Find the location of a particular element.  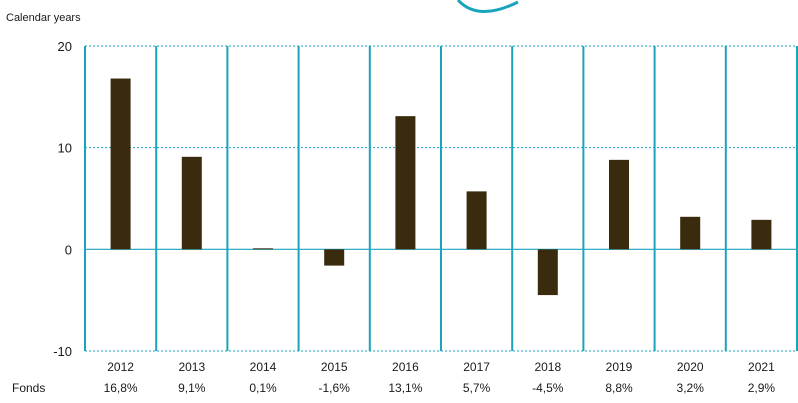

data-label: -4,5% is located at coordinates (548, 388).